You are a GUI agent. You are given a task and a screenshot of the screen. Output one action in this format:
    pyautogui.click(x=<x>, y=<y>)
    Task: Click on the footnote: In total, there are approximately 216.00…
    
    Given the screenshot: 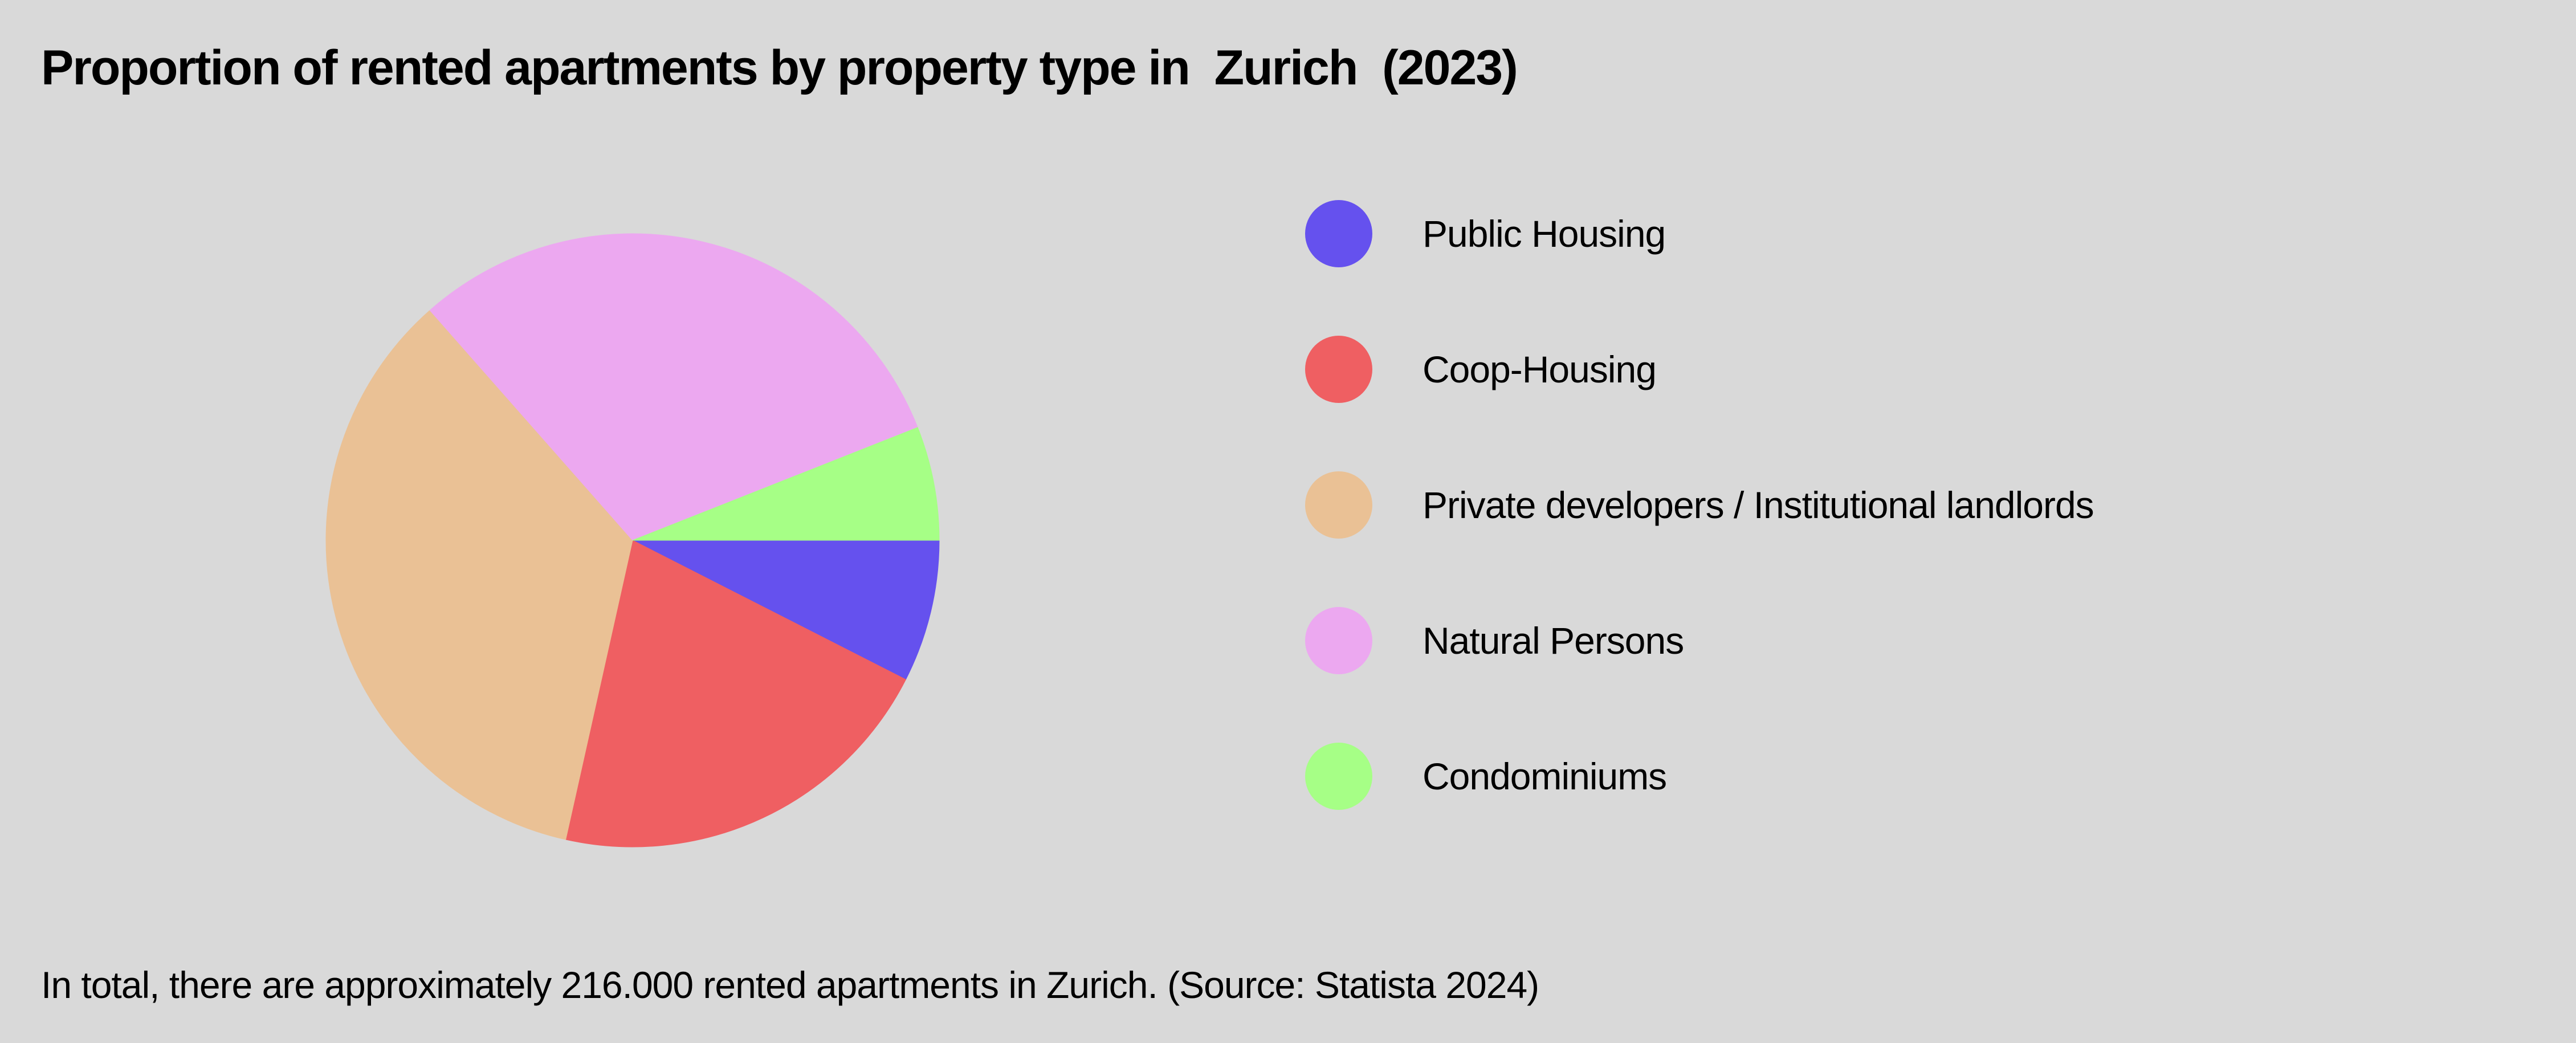 What is the action you would take?
    pyautogui.click(x=790, y=985)
    